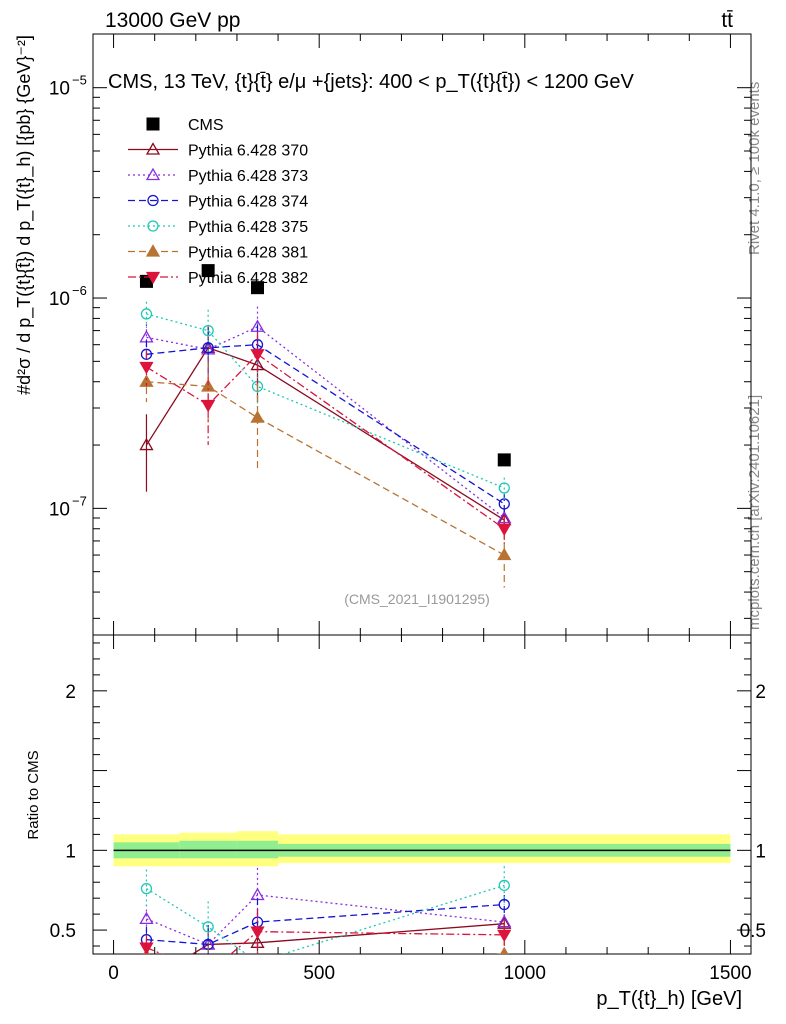 This screenshot has height=1024, width=786. Describe the element at coordinates (70, 692) in the screenshot. I see `y-tick-label: 2` at that location.